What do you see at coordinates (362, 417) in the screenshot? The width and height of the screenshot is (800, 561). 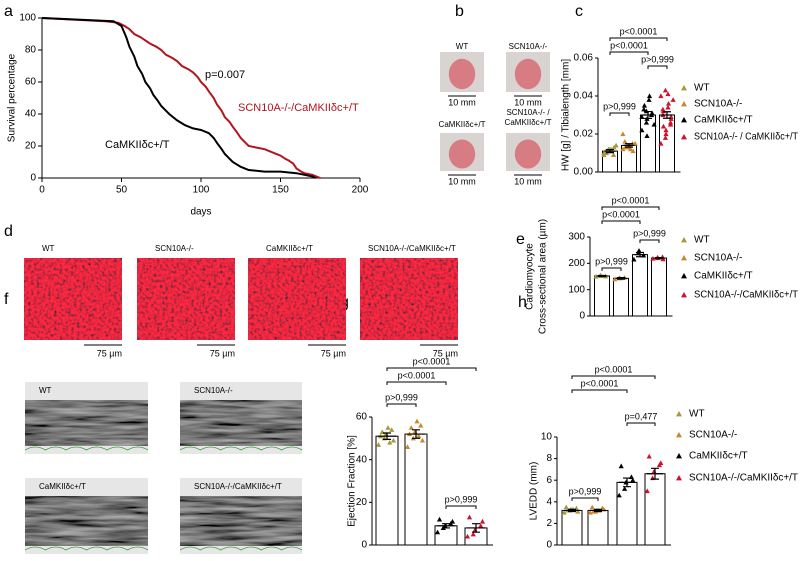 I see `y-tick-label: 60` at bounding box center [362, 417].